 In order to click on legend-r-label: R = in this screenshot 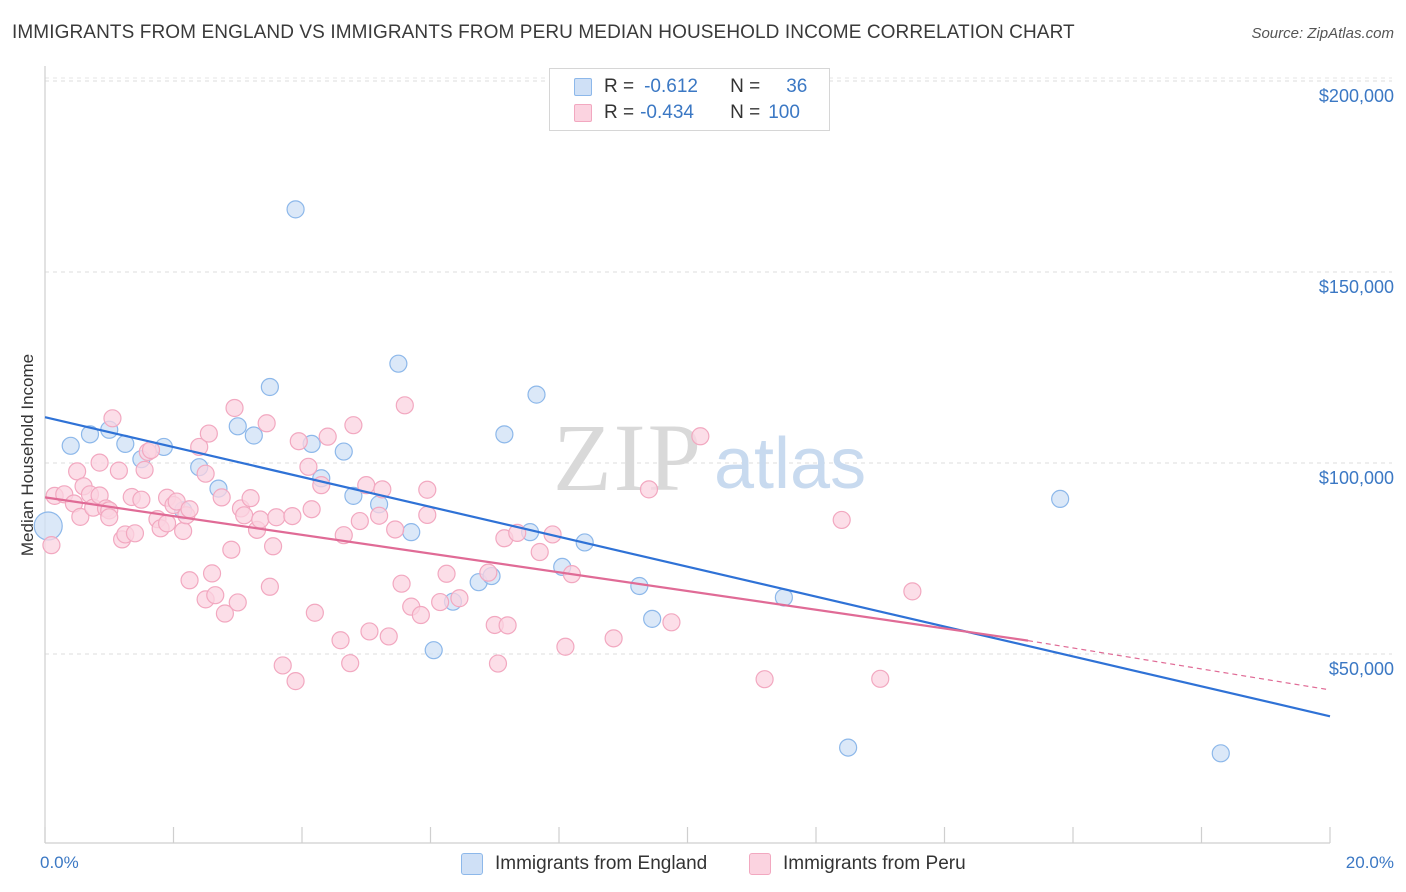, I will do `click(619, 112)`.